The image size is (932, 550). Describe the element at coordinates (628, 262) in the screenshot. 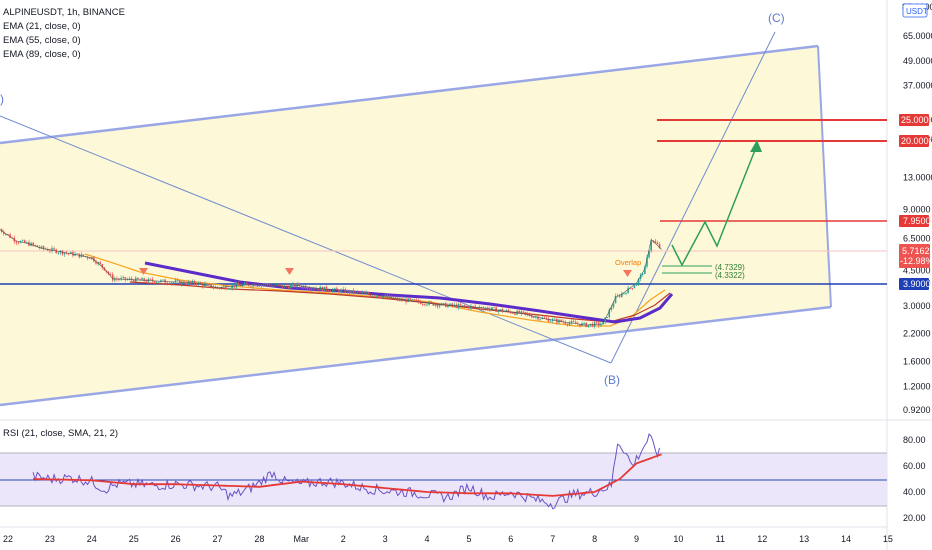

I see `overlap-label: Overlap` at that location.